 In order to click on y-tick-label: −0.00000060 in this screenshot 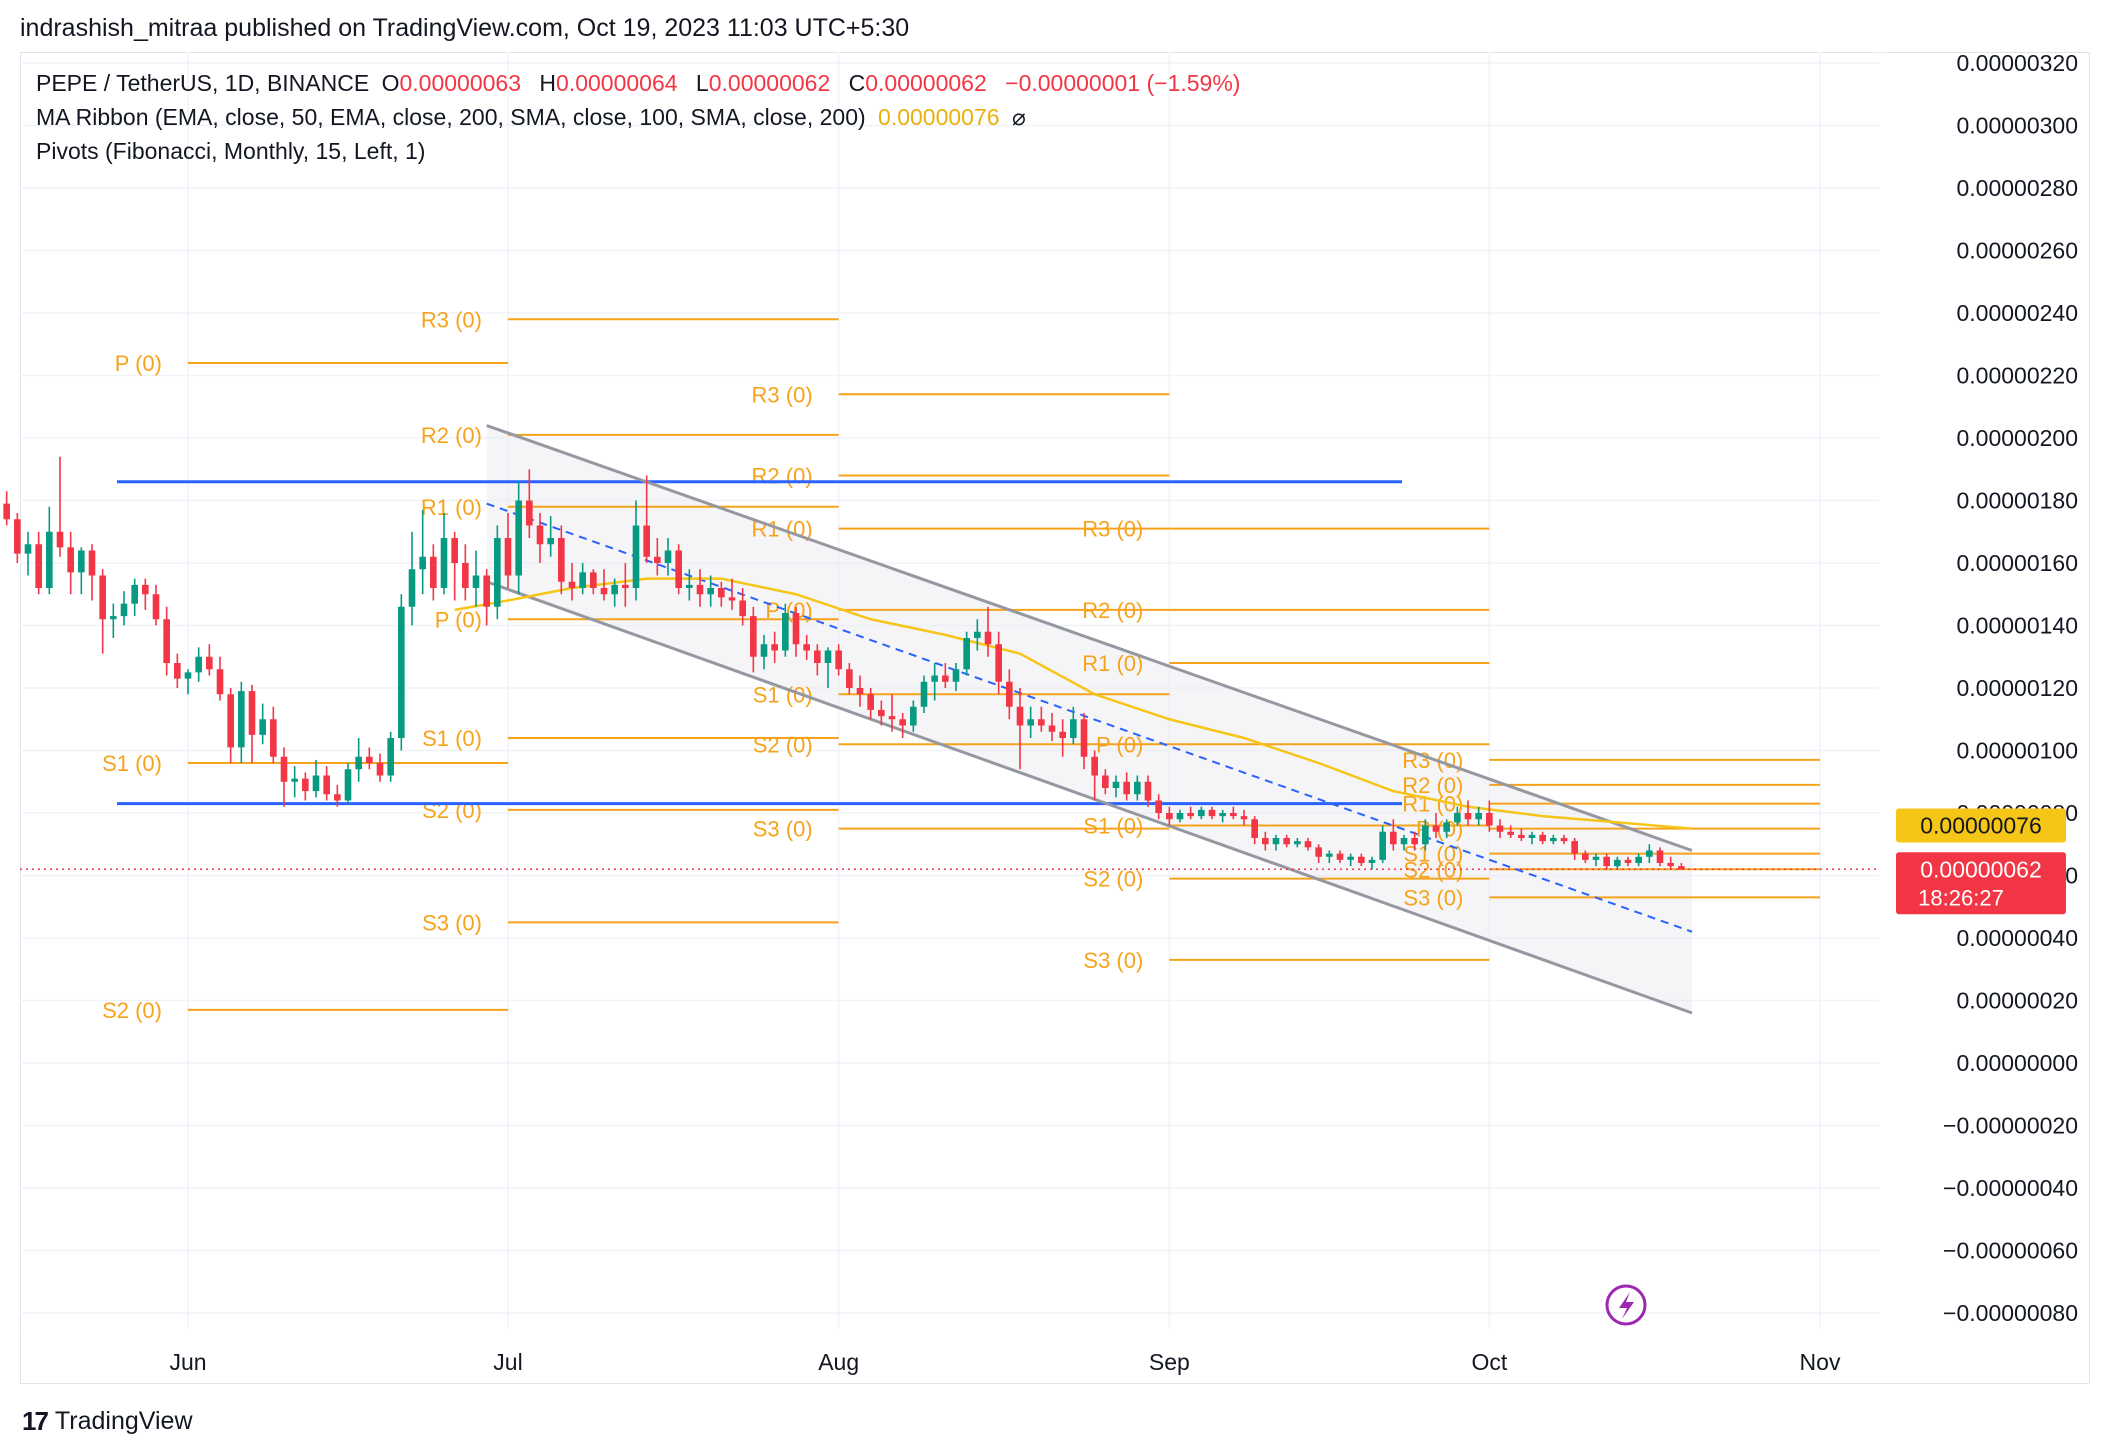, I will do `click(2010, 1251)`.